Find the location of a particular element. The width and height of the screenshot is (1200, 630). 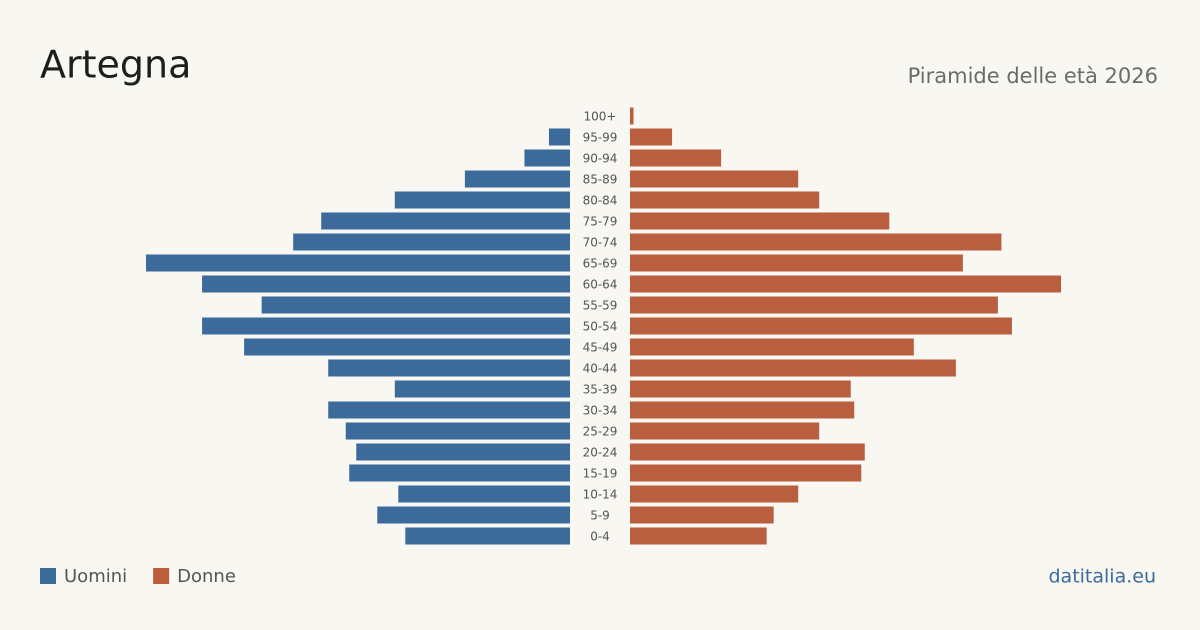

age-label: 5-9 is located at coordinates (600, 516).